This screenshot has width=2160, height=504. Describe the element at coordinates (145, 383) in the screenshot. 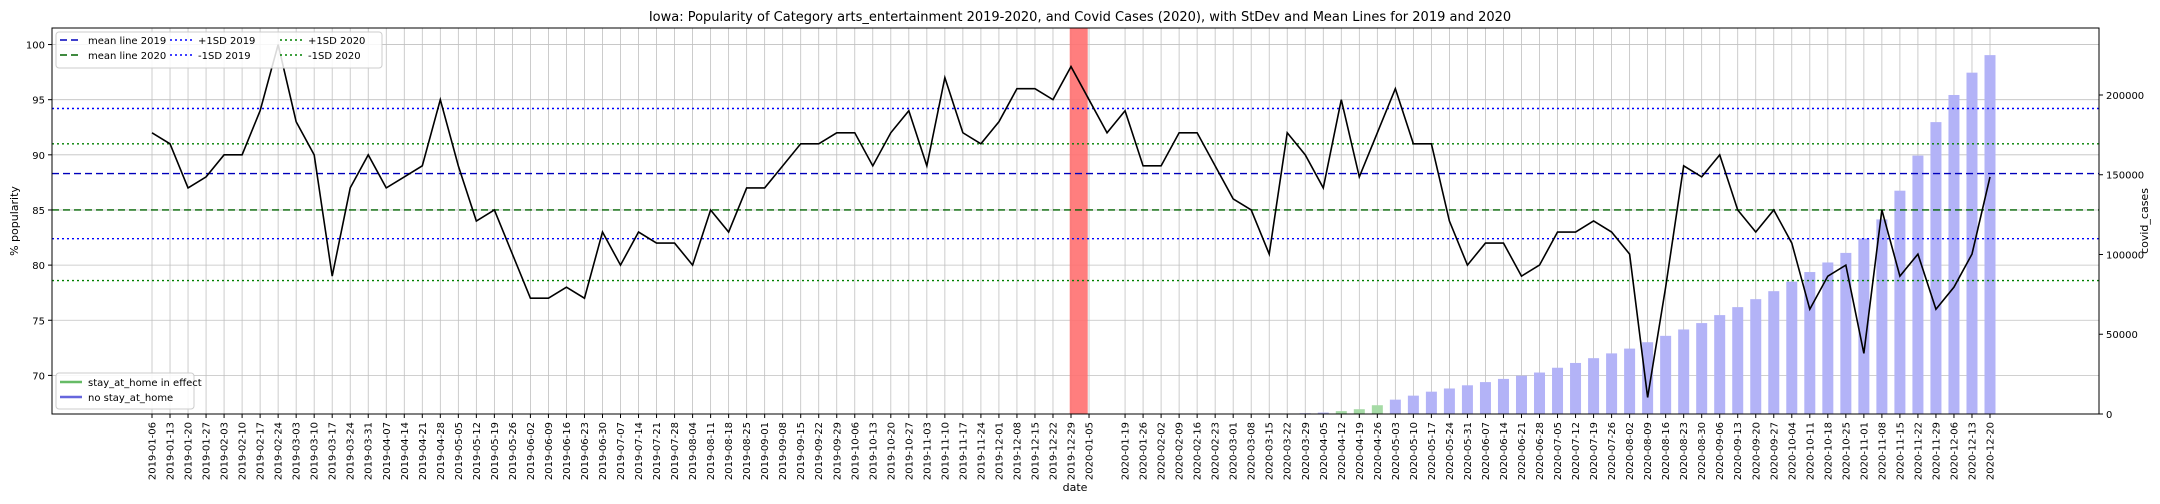

I see `legend-label: stay_at_home in effect` at that location.